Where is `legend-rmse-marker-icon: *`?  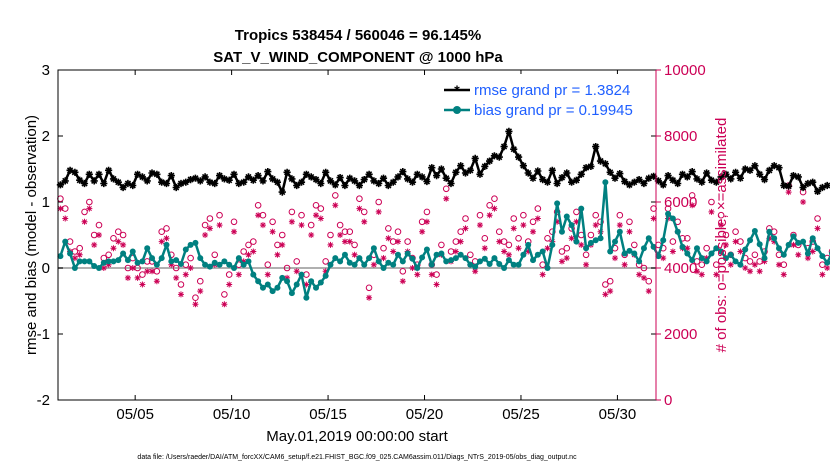 legend-rmse-marker-icon: * is located at coordinates (457, 90).